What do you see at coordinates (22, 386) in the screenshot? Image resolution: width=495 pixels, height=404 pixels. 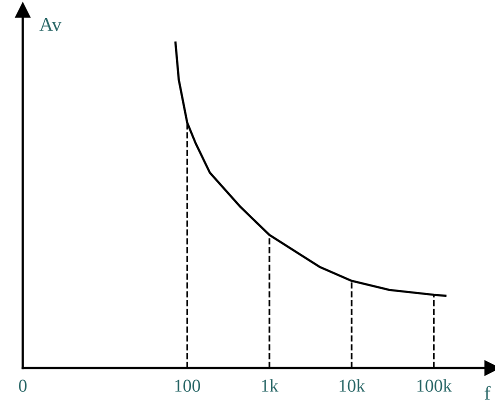 I see `x-tick-label: 0` at bounding box center [22, 386].